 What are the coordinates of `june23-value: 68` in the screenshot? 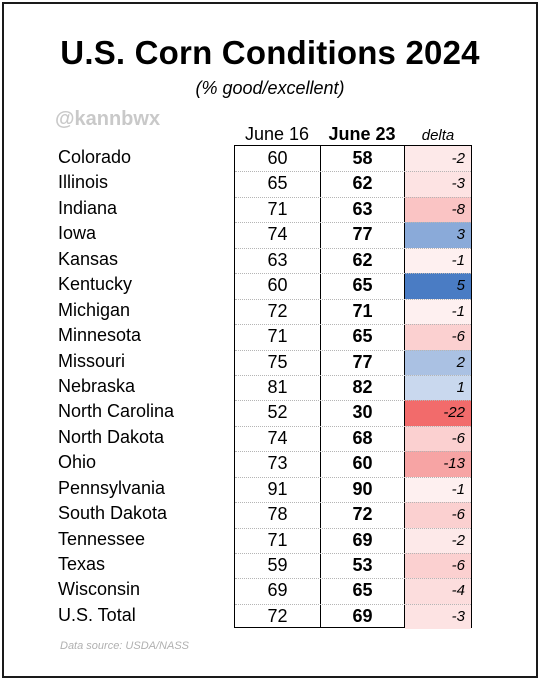 It's located at (362, 437).